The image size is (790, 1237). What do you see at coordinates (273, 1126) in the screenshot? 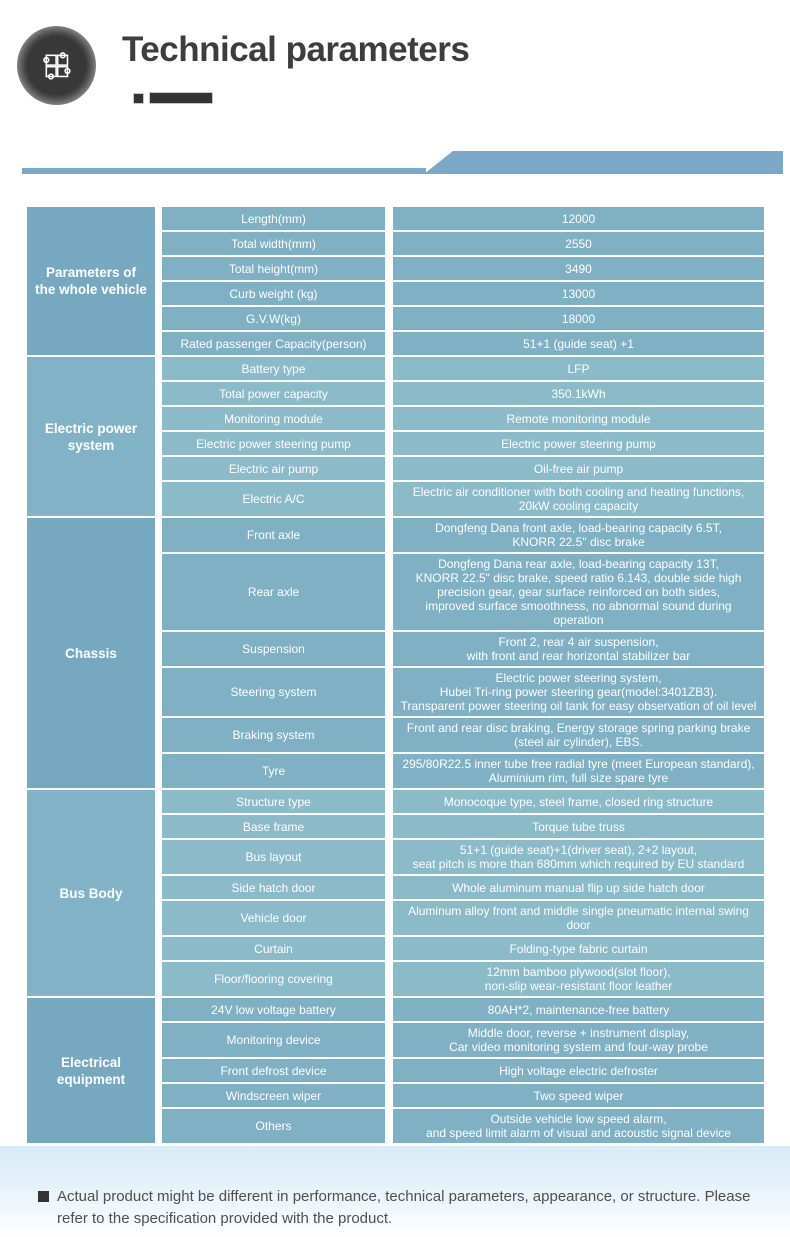
I see `param-cell: Others` at bounding box center [273, 1126].